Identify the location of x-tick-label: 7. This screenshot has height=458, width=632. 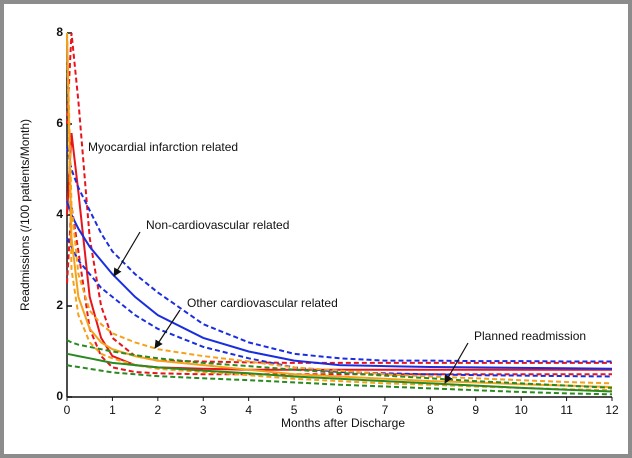
(385, 410).